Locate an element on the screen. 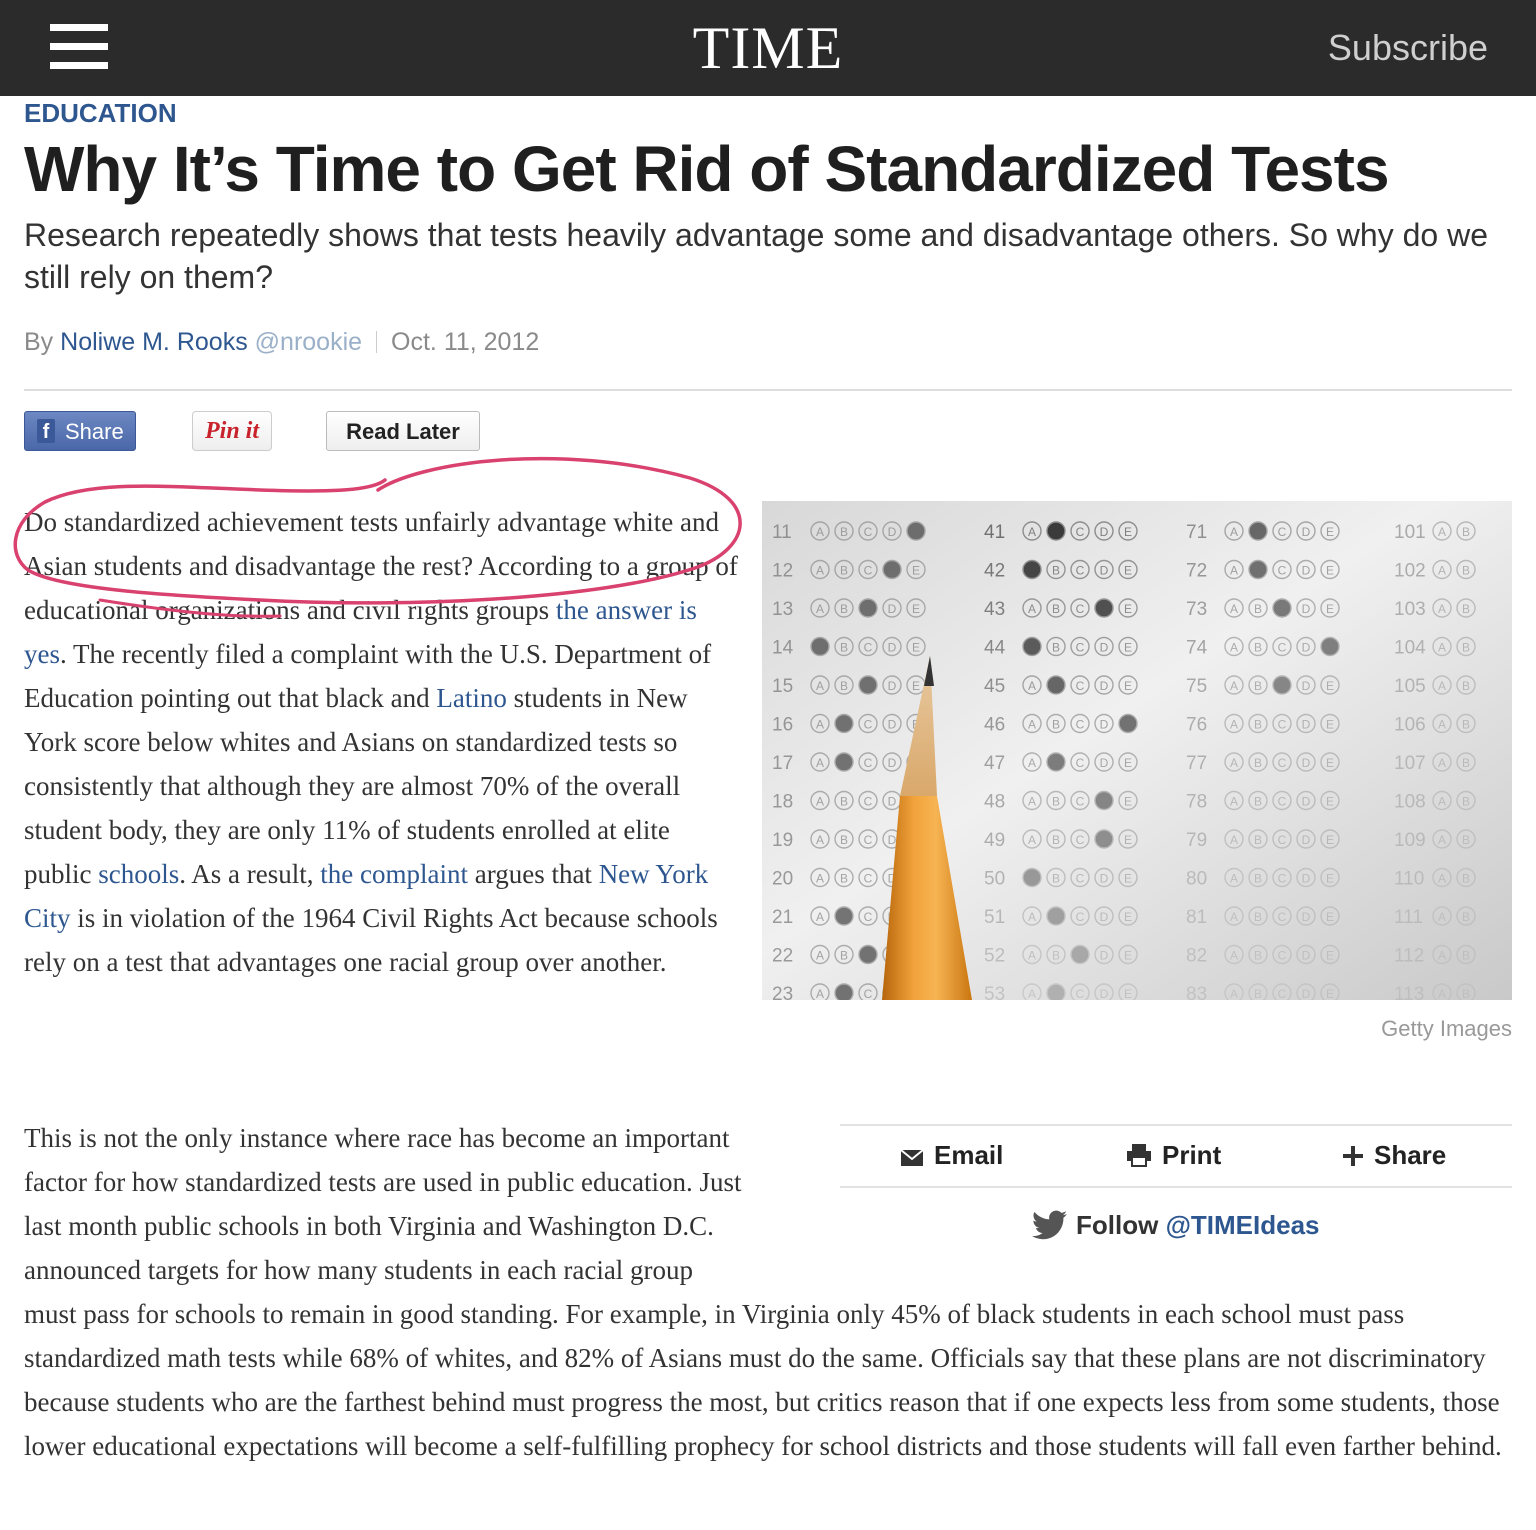 This screenshot has height=1530, width=1536. time-logo: TIME is located at coordinates (768, 48).